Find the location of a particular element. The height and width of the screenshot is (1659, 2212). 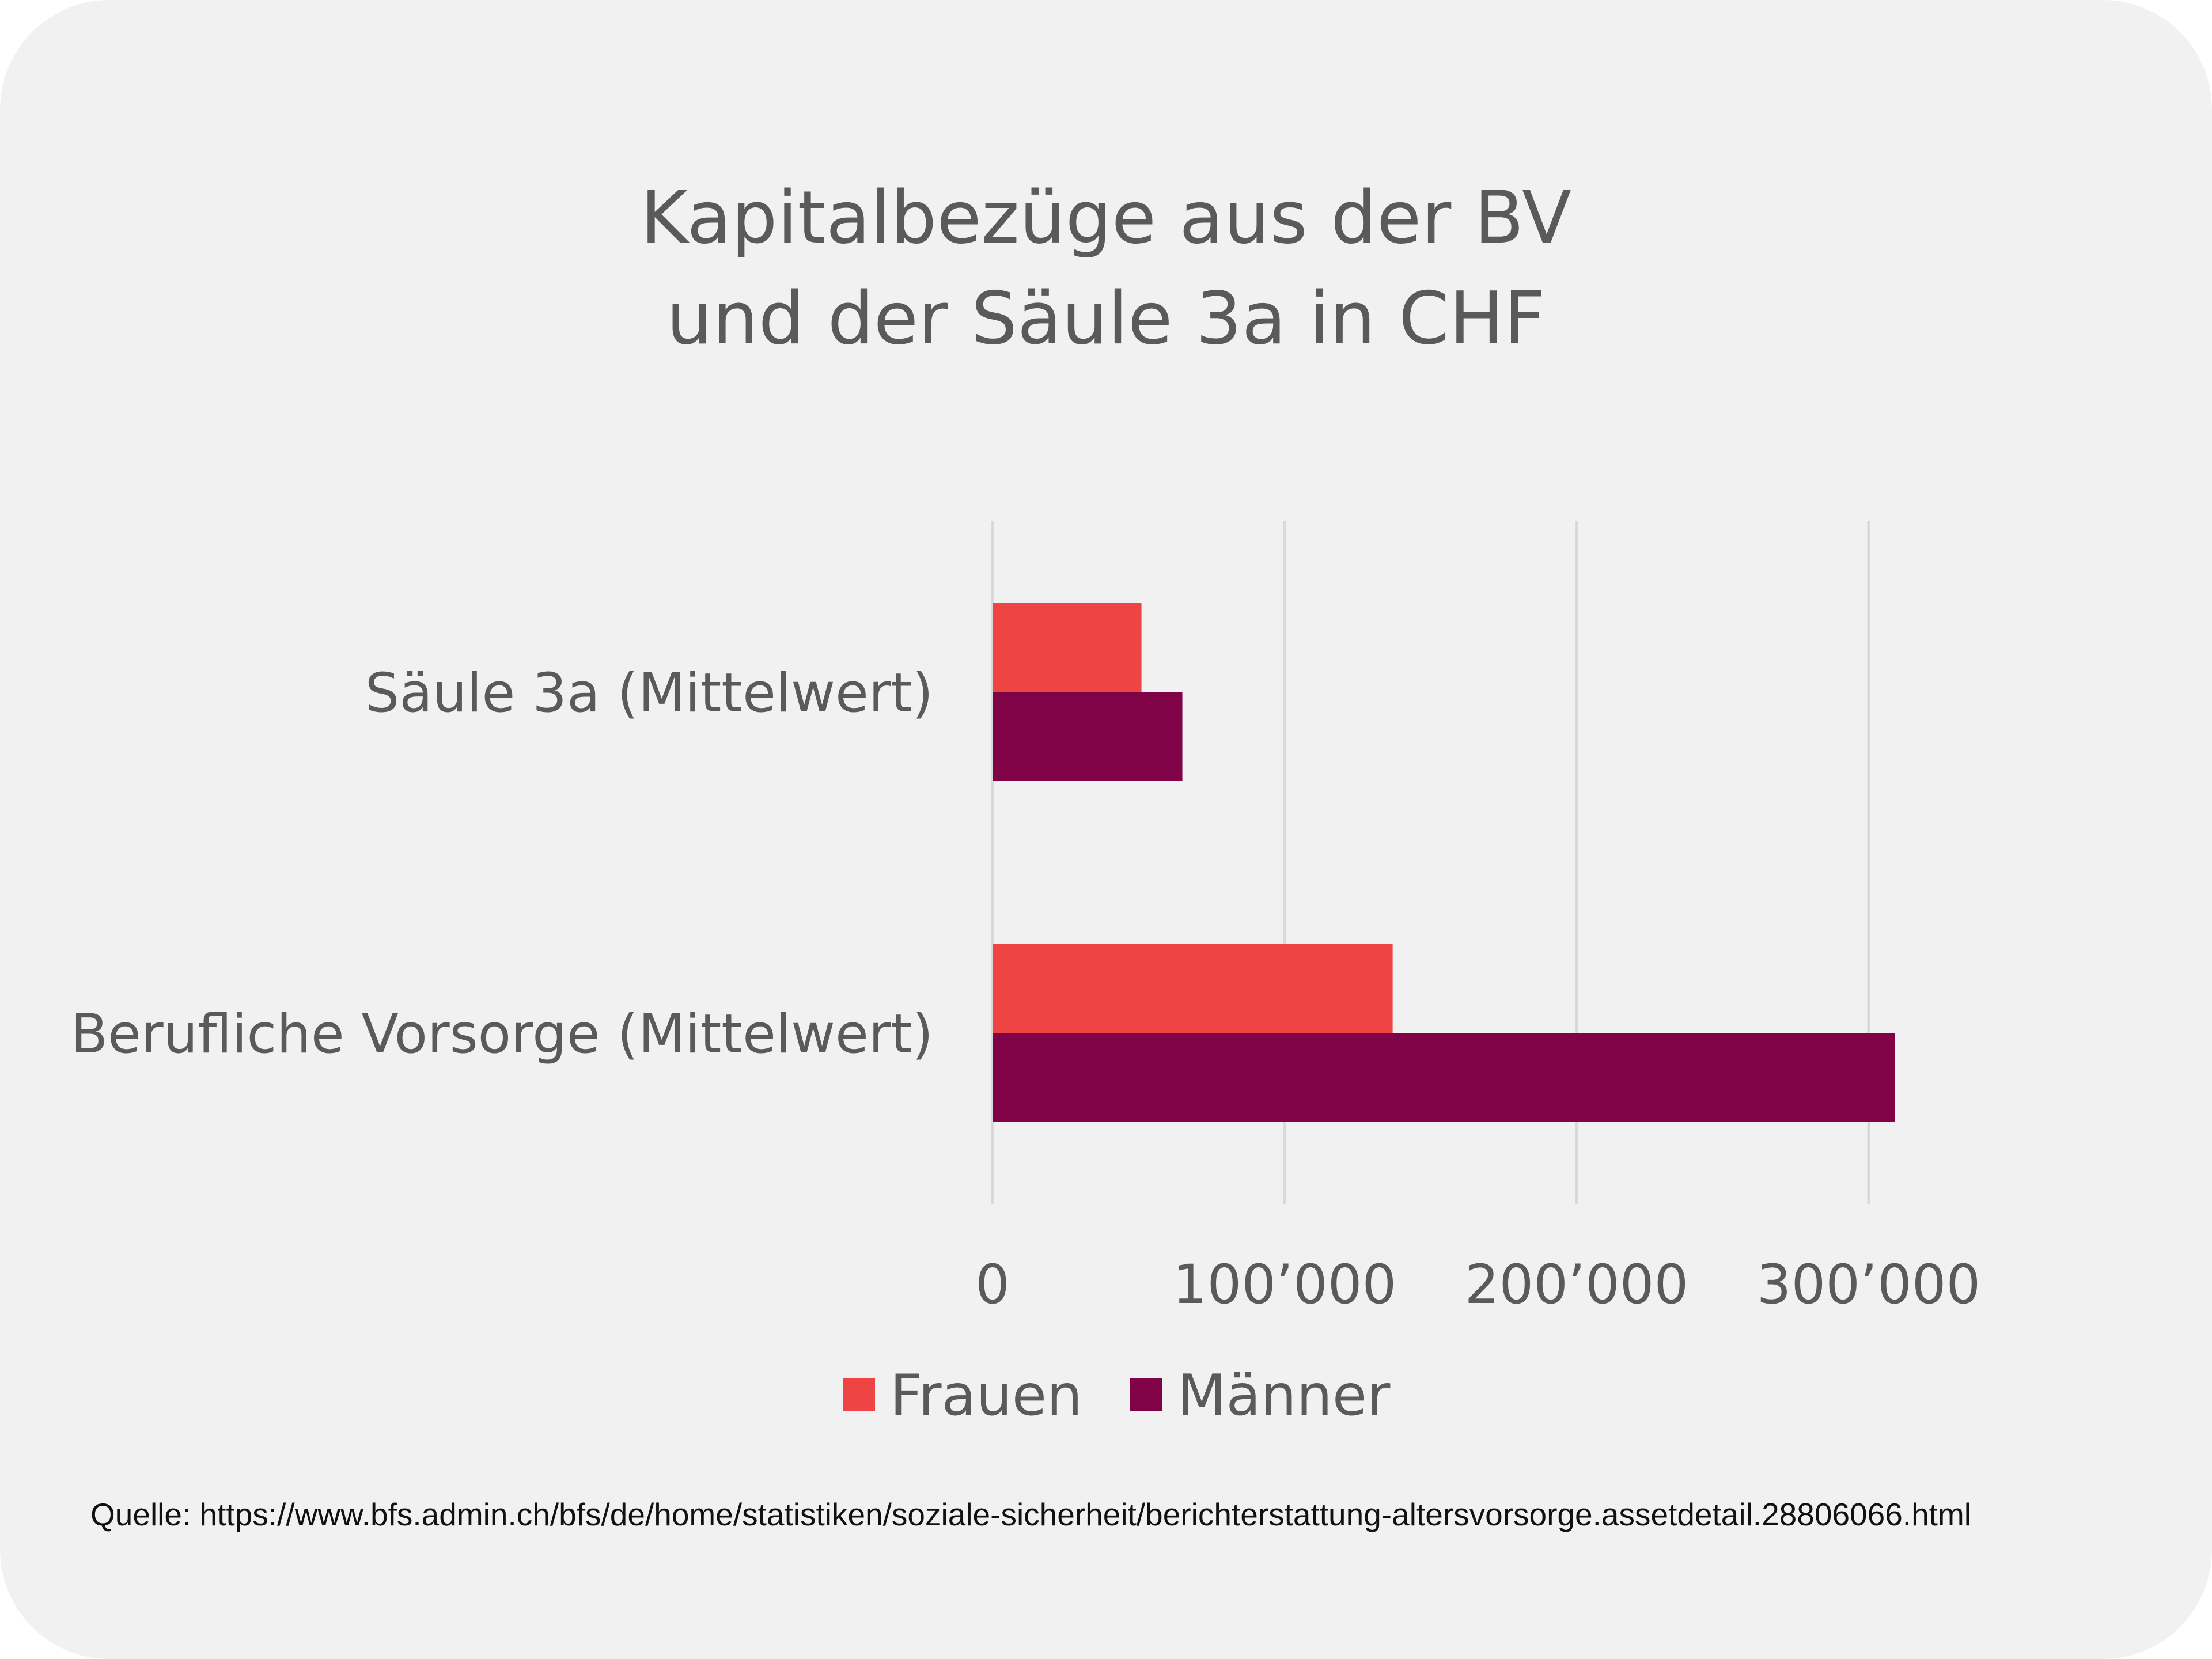

x-tick-labels: 0 100’000 200’000 300’000 is located at coordinates (1477, 1284).